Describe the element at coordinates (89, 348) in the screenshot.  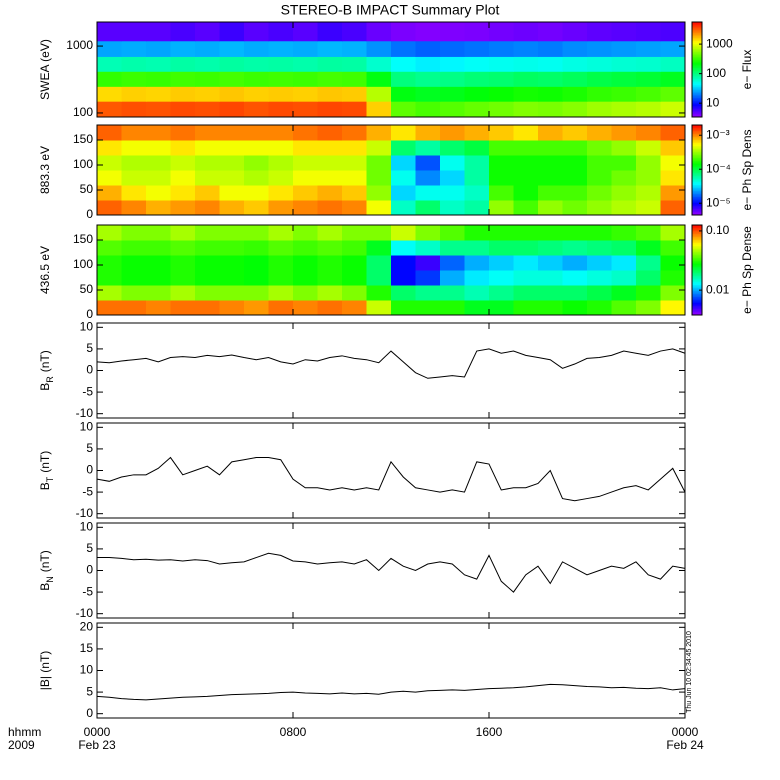
I see `y-tick-label: 5` at that location.